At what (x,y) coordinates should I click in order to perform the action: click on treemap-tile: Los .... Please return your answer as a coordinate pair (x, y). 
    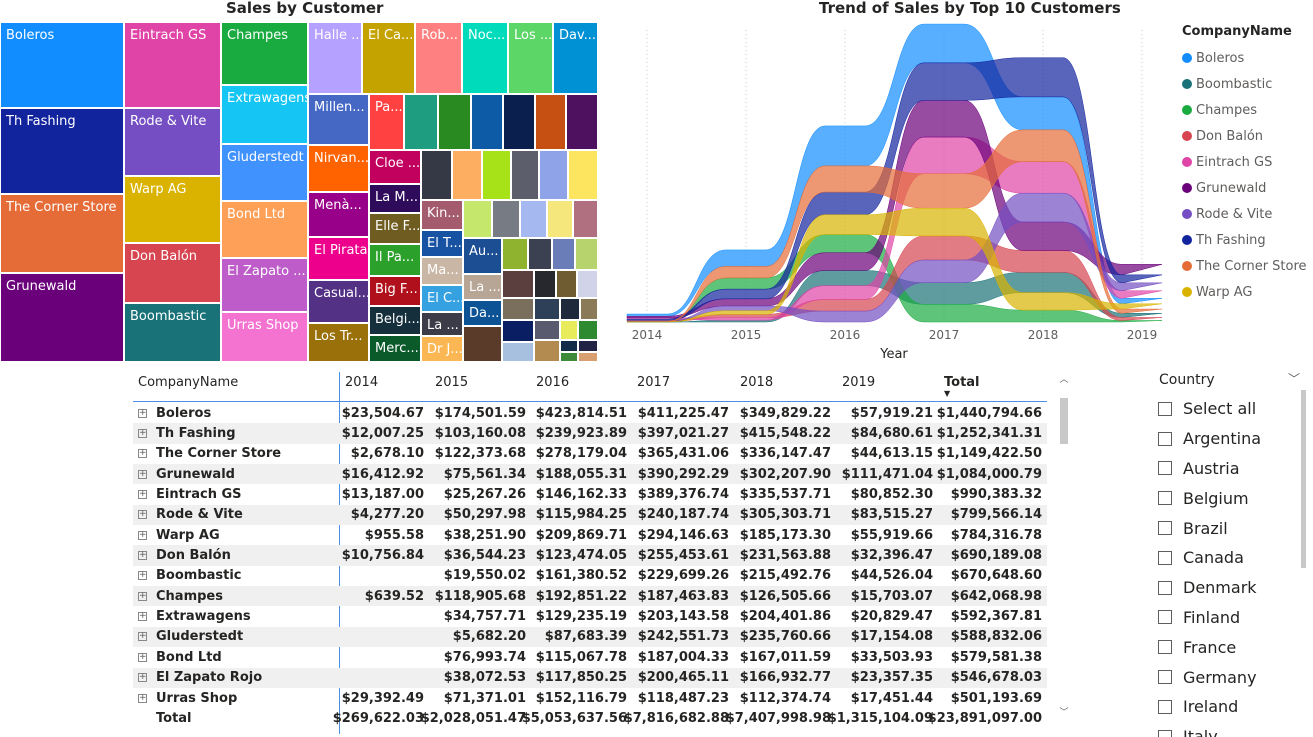
    Looking at the image, I should click on (530, 58).